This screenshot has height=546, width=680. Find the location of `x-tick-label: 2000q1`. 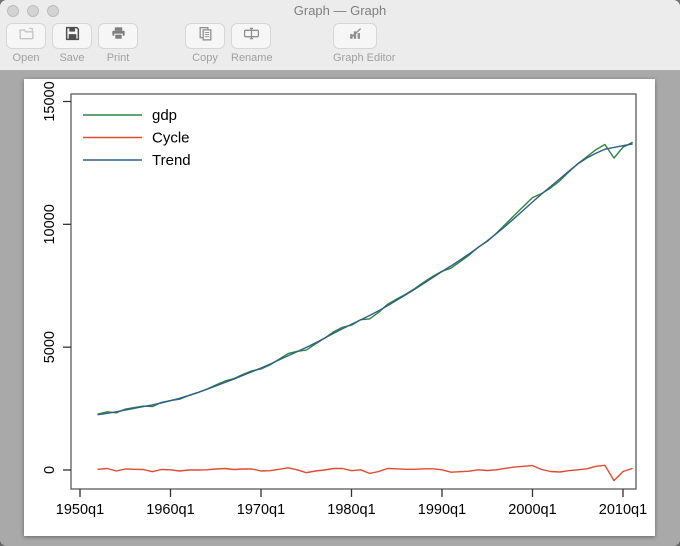

x-tick-label: 2000q1 is located at coordinates (532, 510).